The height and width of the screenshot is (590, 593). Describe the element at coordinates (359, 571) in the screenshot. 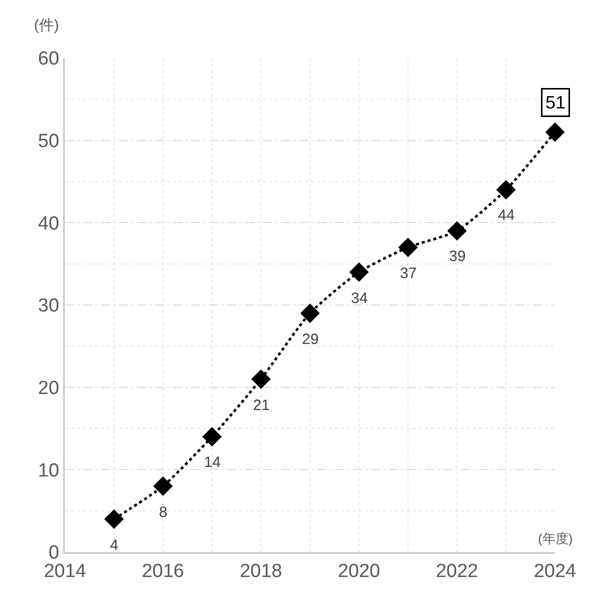

I see `x-tick-label: 2020` at that location.